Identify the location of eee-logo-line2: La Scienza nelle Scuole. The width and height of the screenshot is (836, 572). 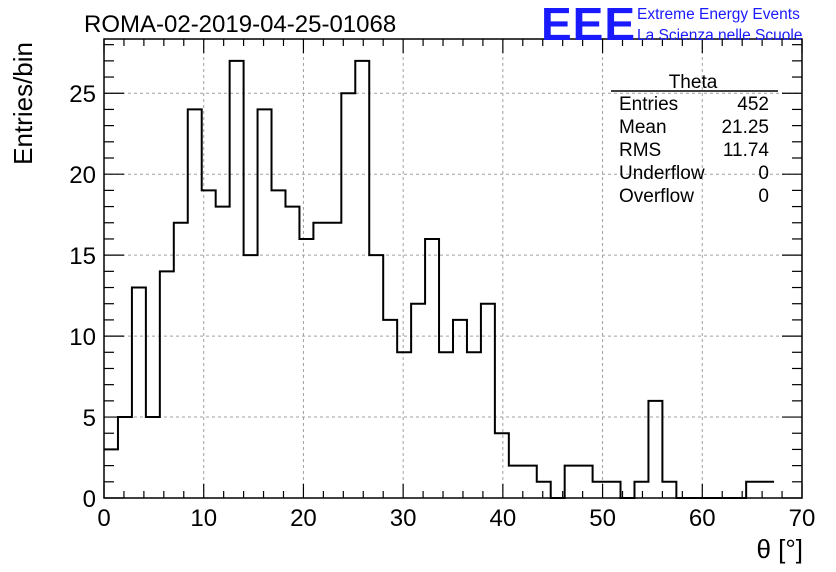
(719, 35).